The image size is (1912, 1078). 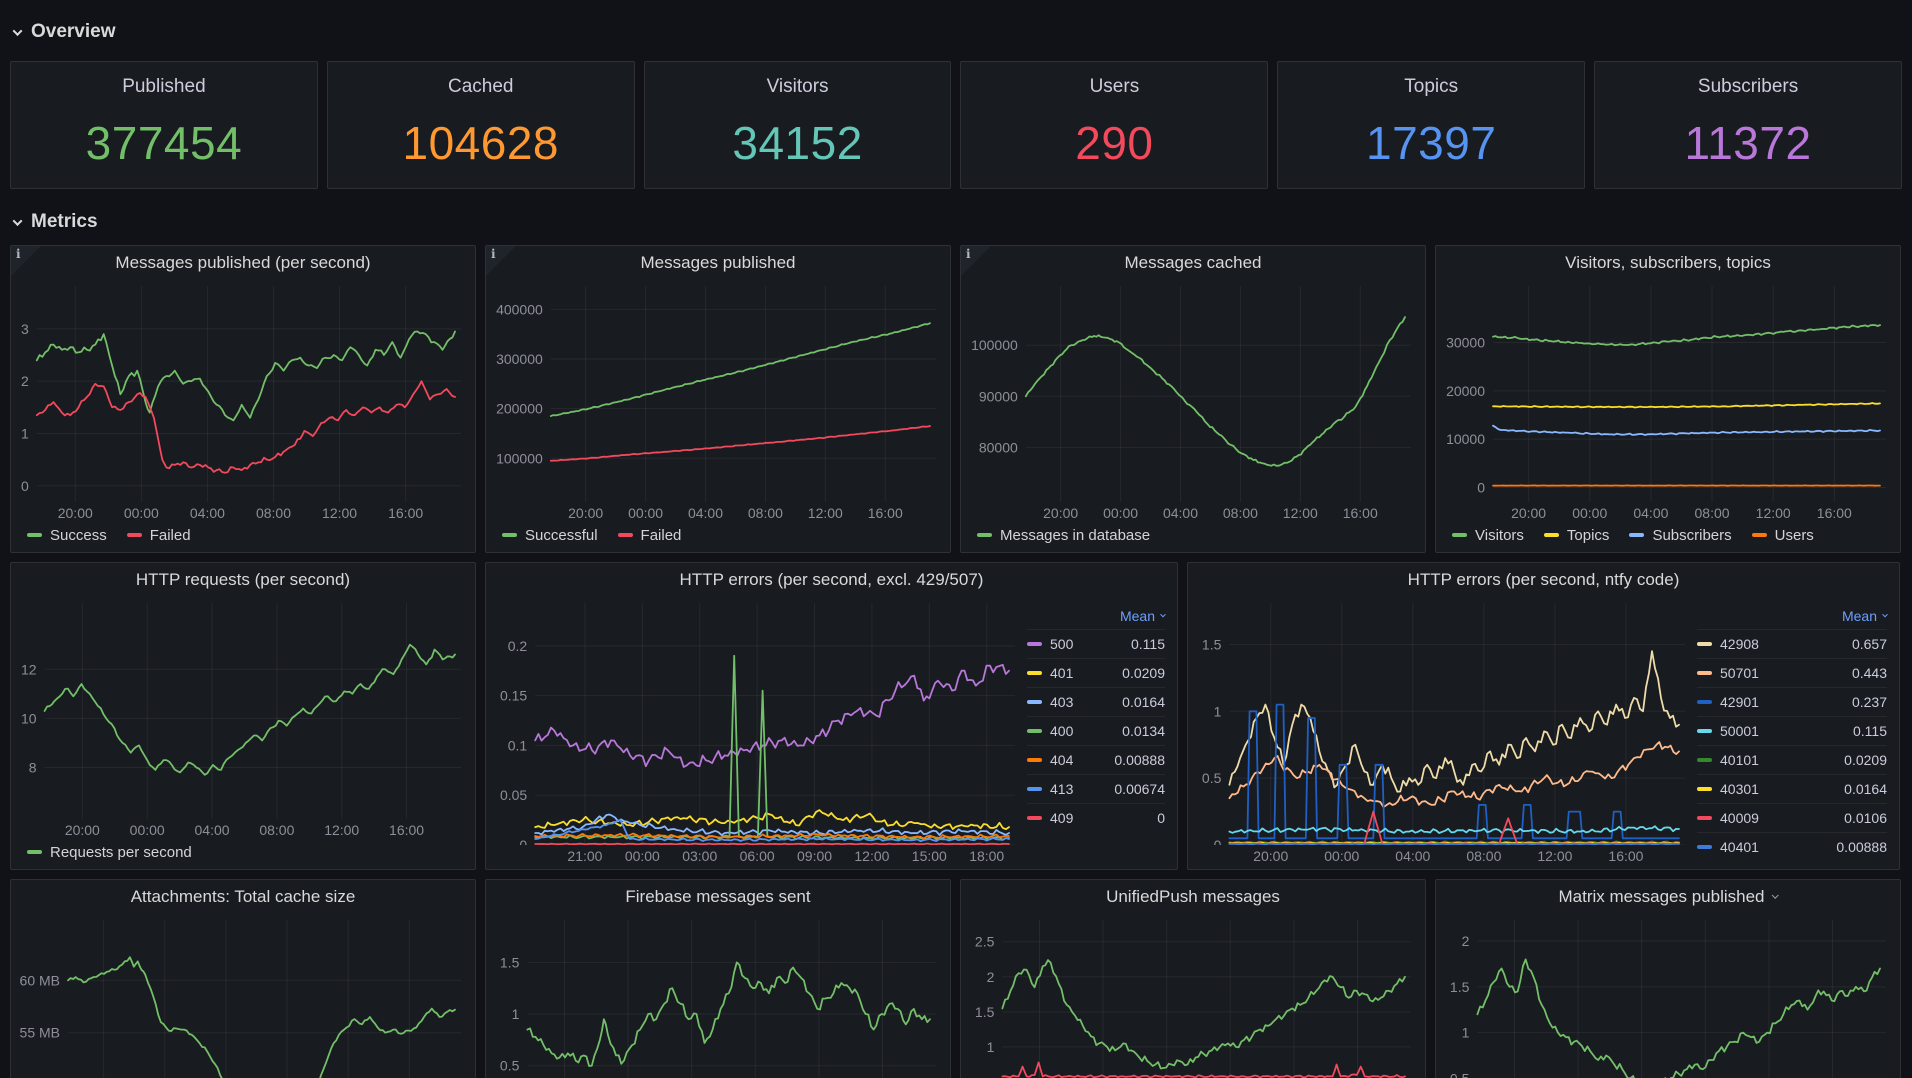 I want to click on chevron-down-icon, so click(x=1776, y=895).